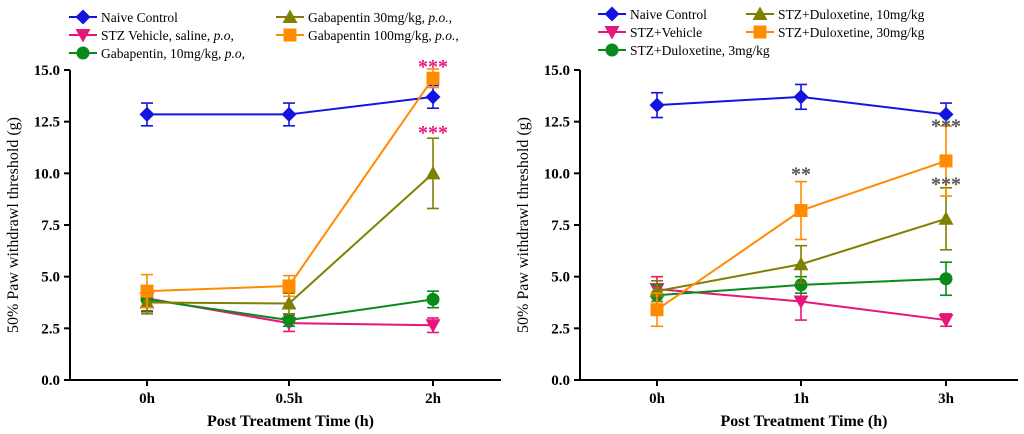  I want to click on legend-label: STZ+Duloxetine, 3mg/kg, so click(700, 50).